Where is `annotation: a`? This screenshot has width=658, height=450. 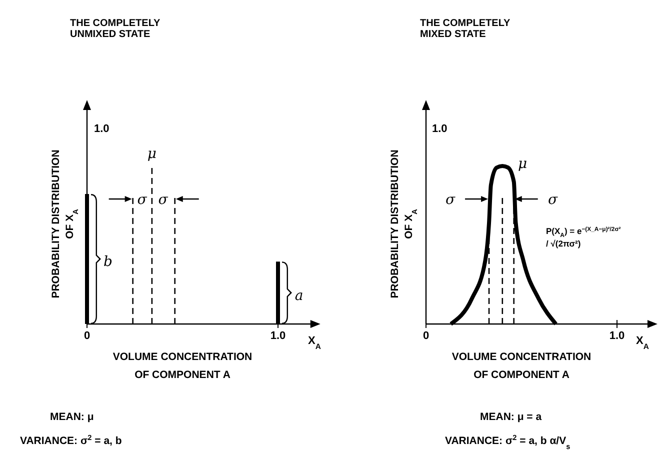
annotation: a is located at coordinates (299, 296).